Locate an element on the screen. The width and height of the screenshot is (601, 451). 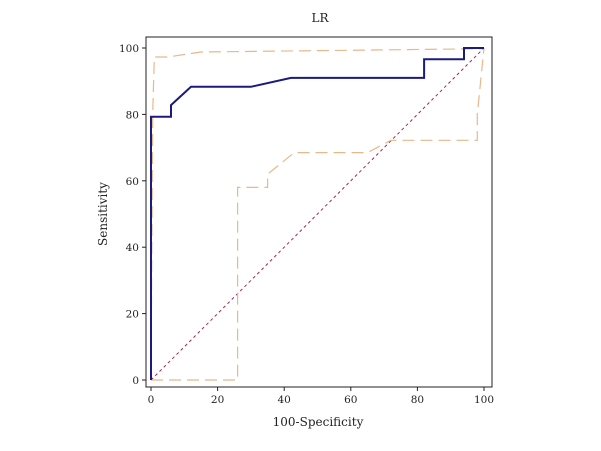
x-tick-label: 20 is located at coordinates (217, 400).